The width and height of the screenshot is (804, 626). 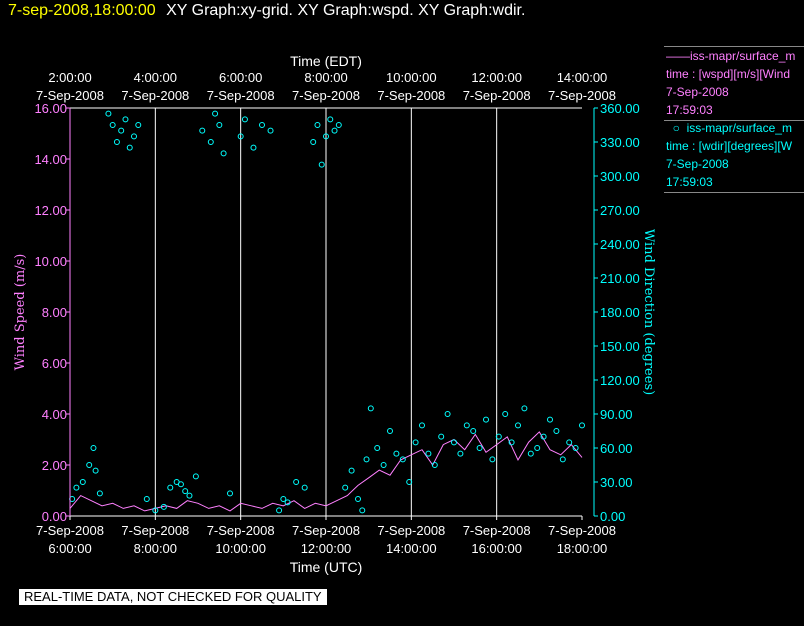 I want to click on right-tick-label: 120.00, so click(x=620, y=380).